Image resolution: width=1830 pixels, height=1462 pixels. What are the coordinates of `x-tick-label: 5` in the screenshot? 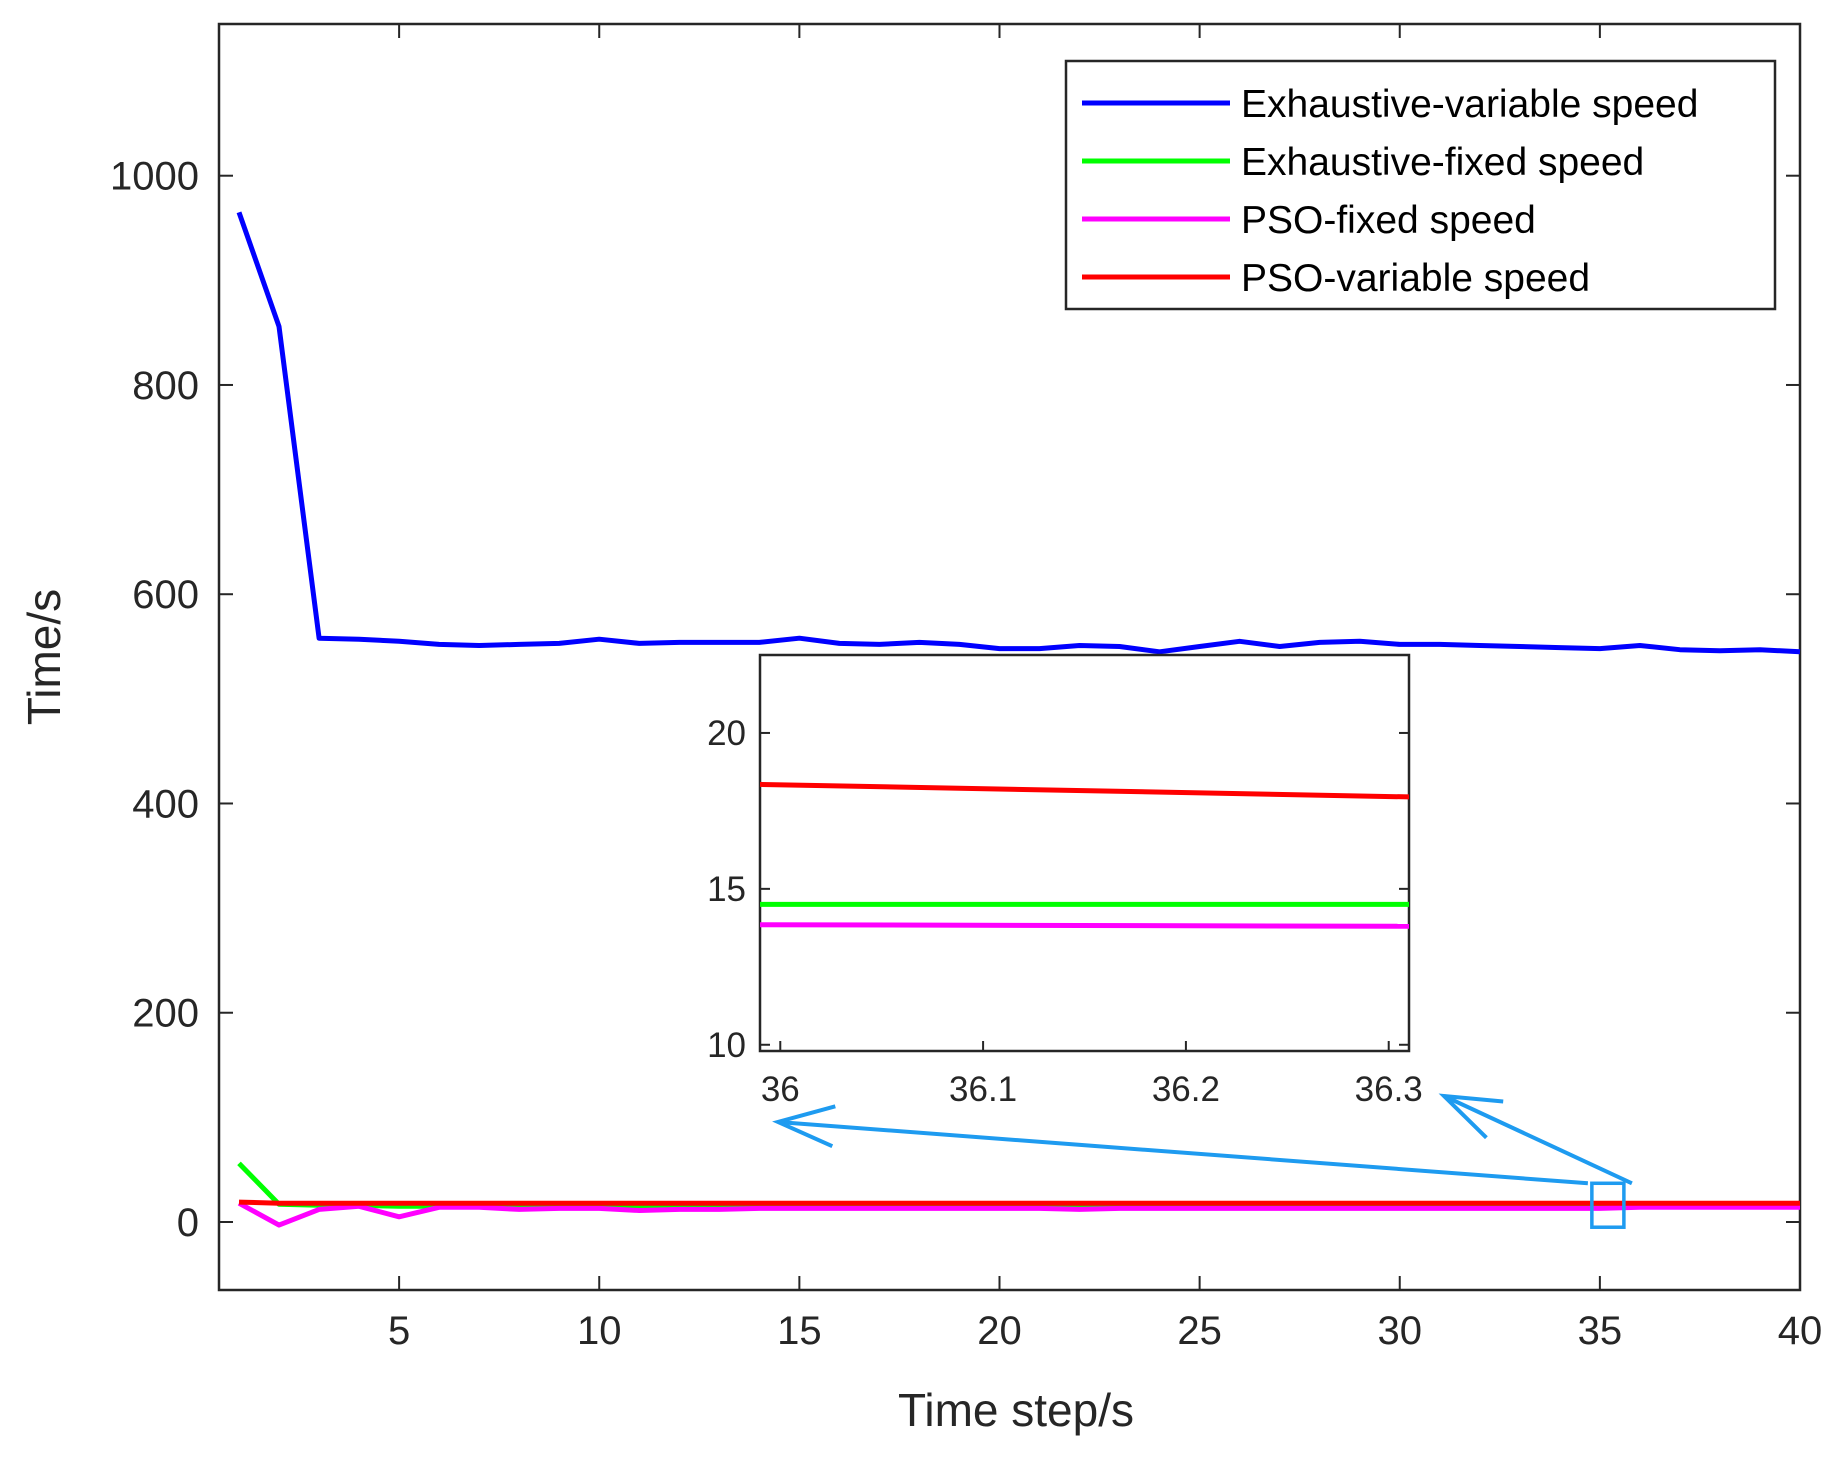 It's located at (399, 1331).